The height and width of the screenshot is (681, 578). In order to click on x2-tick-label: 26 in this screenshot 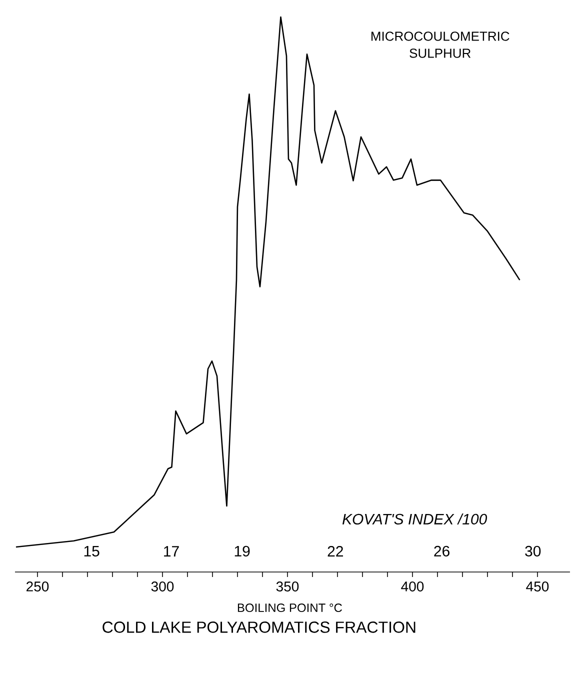, I will do `click(442, 551)`.